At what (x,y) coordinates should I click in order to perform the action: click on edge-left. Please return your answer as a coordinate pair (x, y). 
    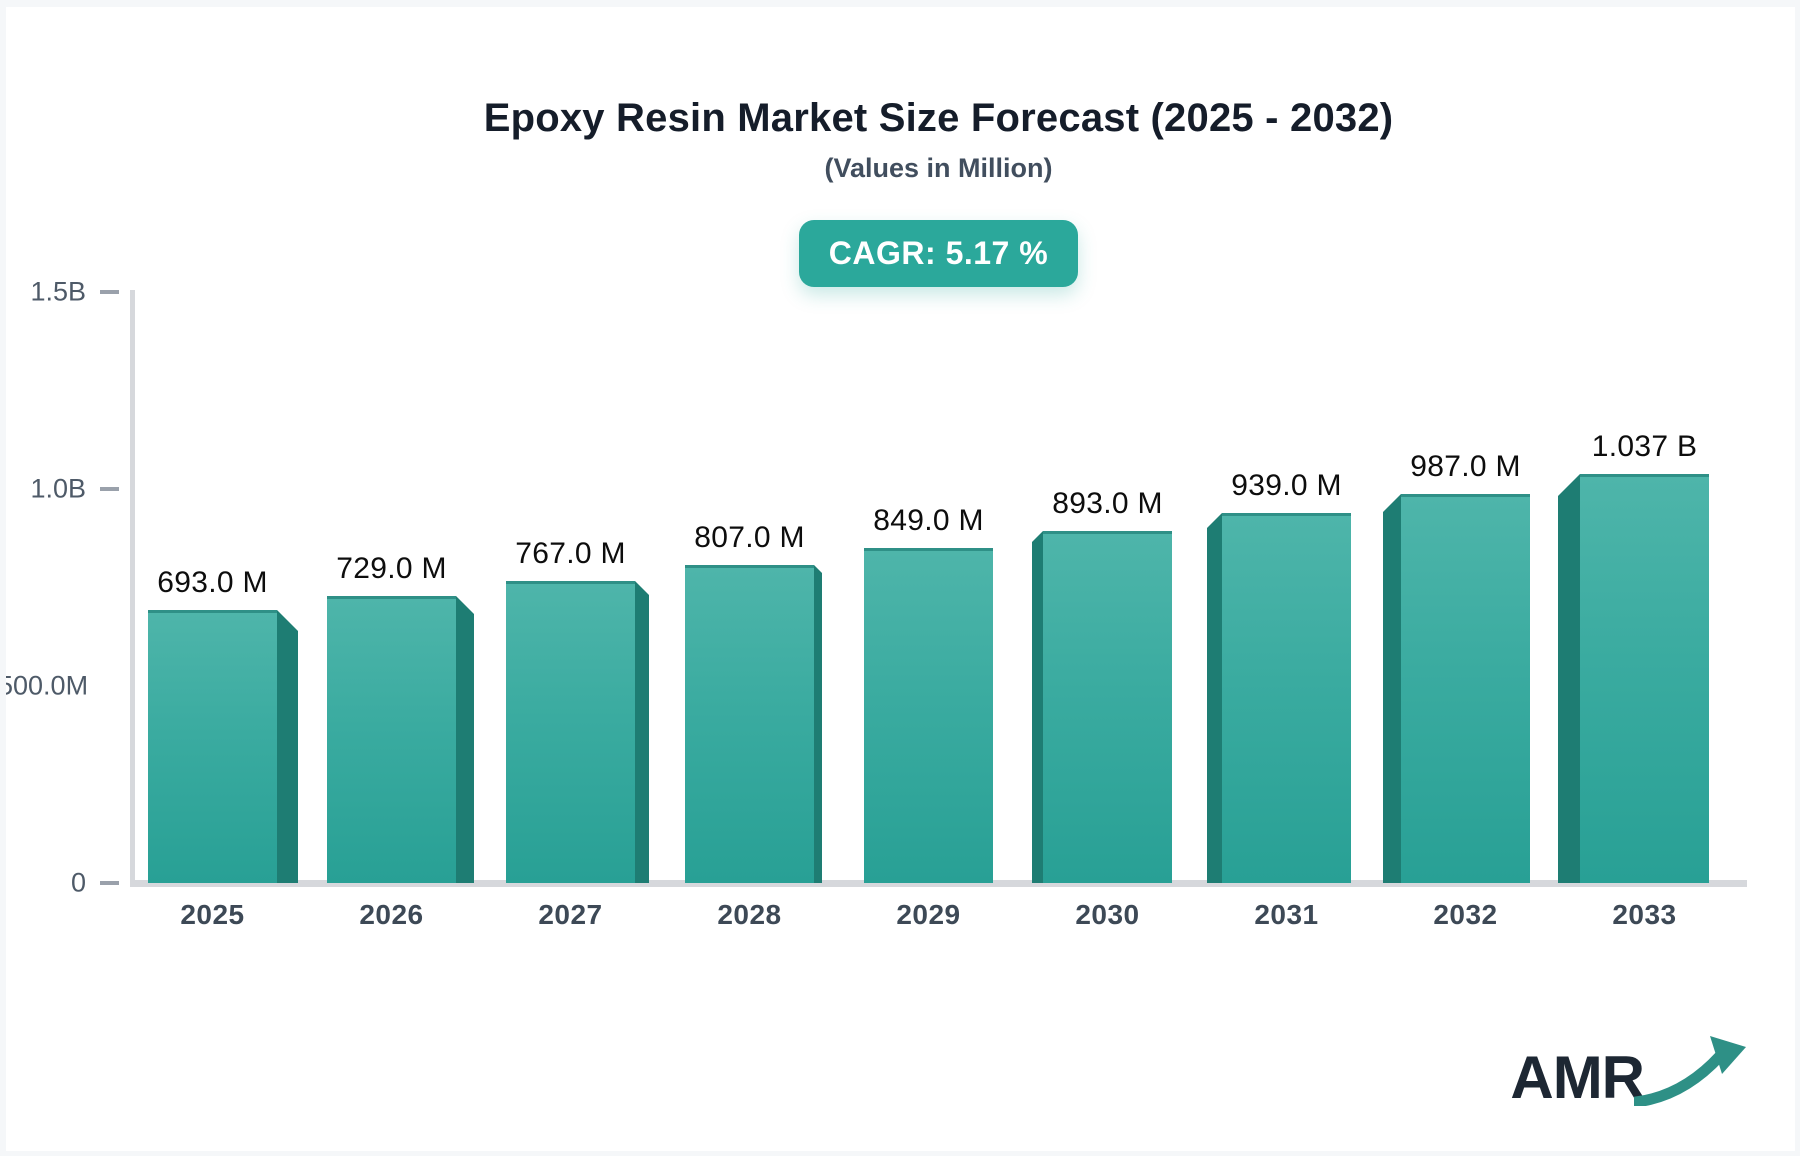
    Looking at the image, I should click on (3, 578).